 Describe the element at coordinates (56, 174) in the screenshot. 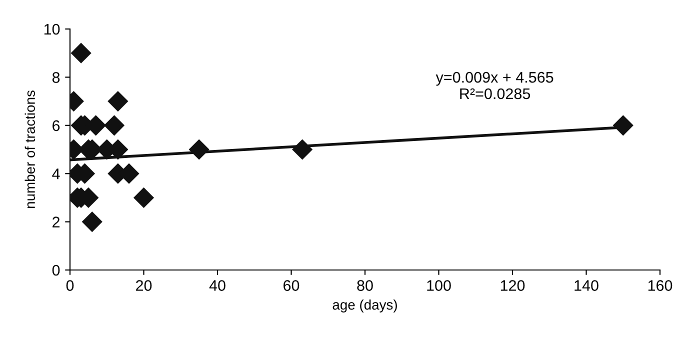

I see `y-tick-label: 4` at that location.